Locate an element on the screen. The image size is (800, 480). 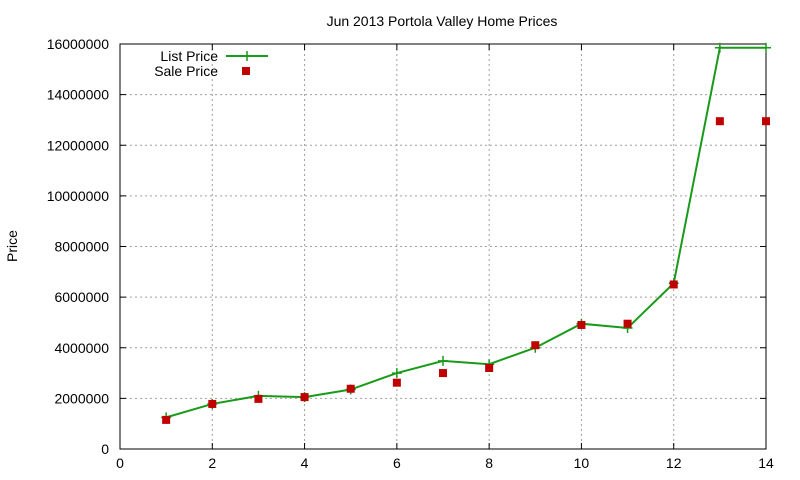
x-tick-label: 10 is located at coordinates (582, 463).